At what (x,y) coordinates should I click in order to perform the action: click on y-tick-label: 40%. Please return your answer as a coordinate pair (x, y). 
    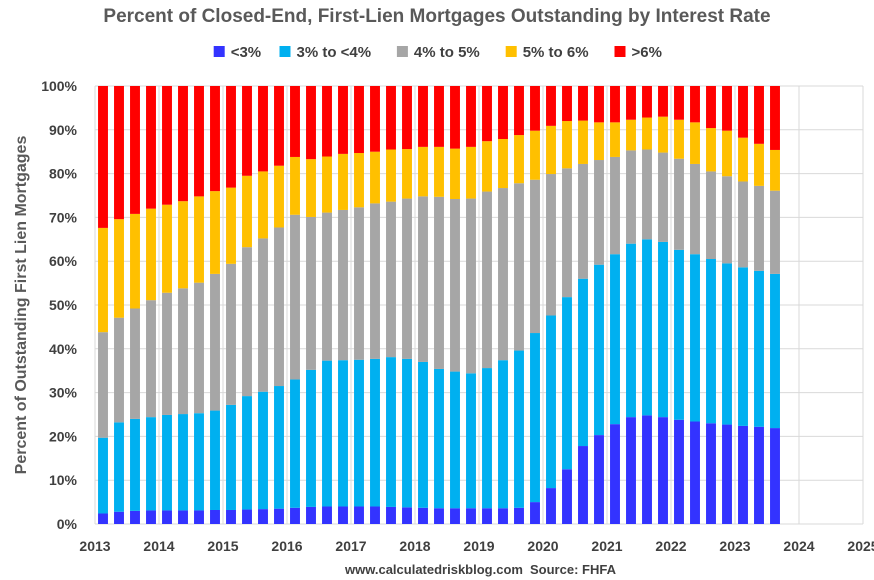
    Looking at the image, I should click on (63, 349).